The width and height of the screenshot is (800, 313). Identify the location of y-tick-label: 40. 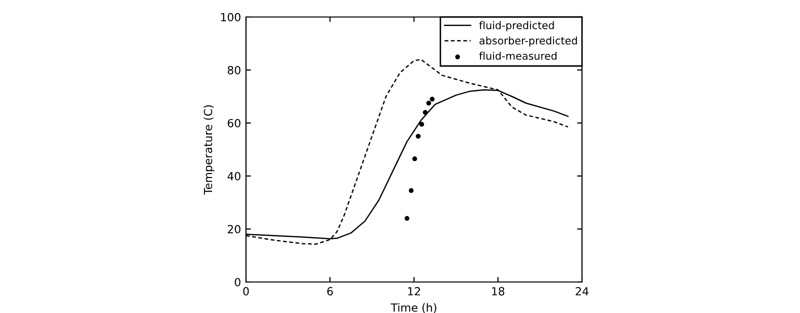
(234, 176).